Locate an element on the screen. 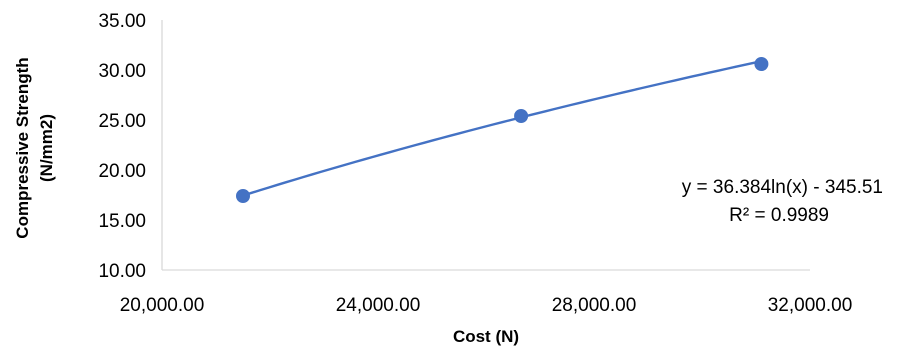 The height and width of the screenshot is (352, 897). y-tick-label: 10.00 is located at coordinates (122, 271).